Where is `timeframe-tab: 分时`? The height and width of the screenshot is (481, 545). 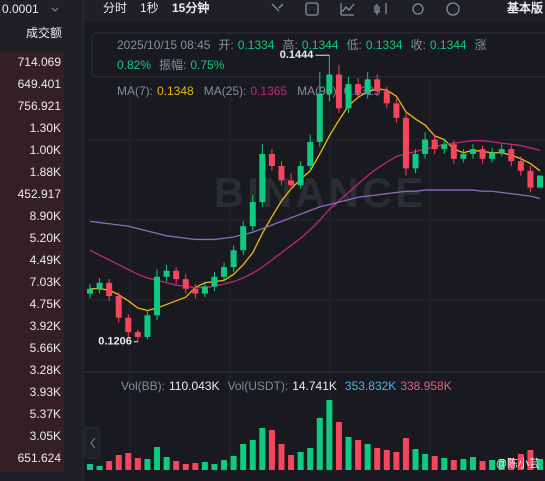
timeframe-tab: 分时 is located at coordinates (115, 8).